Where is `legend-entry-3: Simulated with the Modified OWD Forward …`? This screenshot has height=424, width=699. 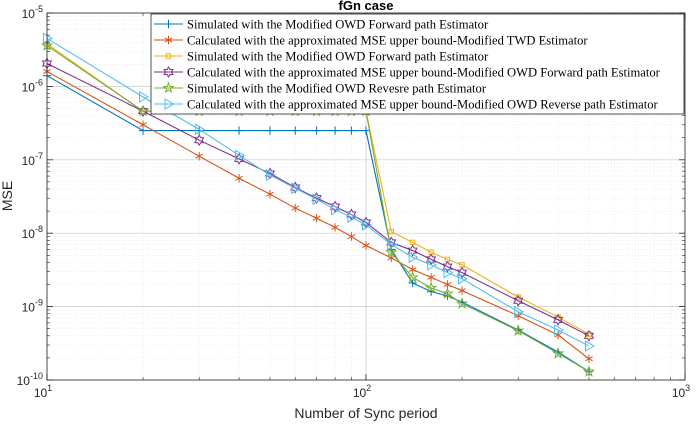
legend-entry-3: Simulated with the Modified OWD Forward … is located at coordinates (321, 57).